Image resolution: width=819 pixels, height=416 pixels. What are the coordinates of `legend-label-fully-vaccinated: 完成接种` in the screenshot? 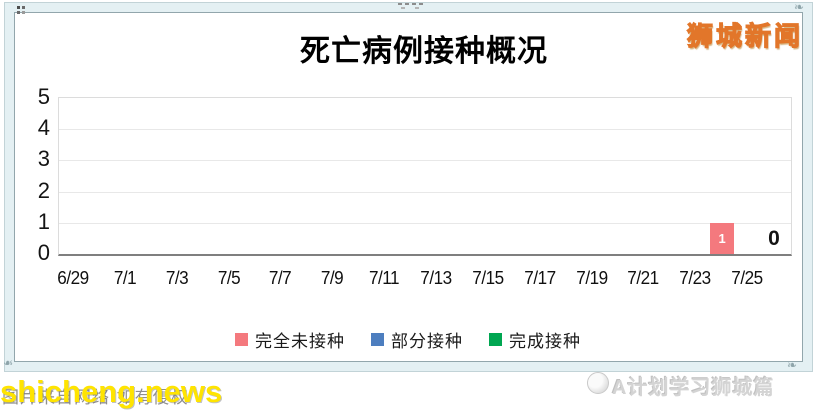 It's located at (545, 341).